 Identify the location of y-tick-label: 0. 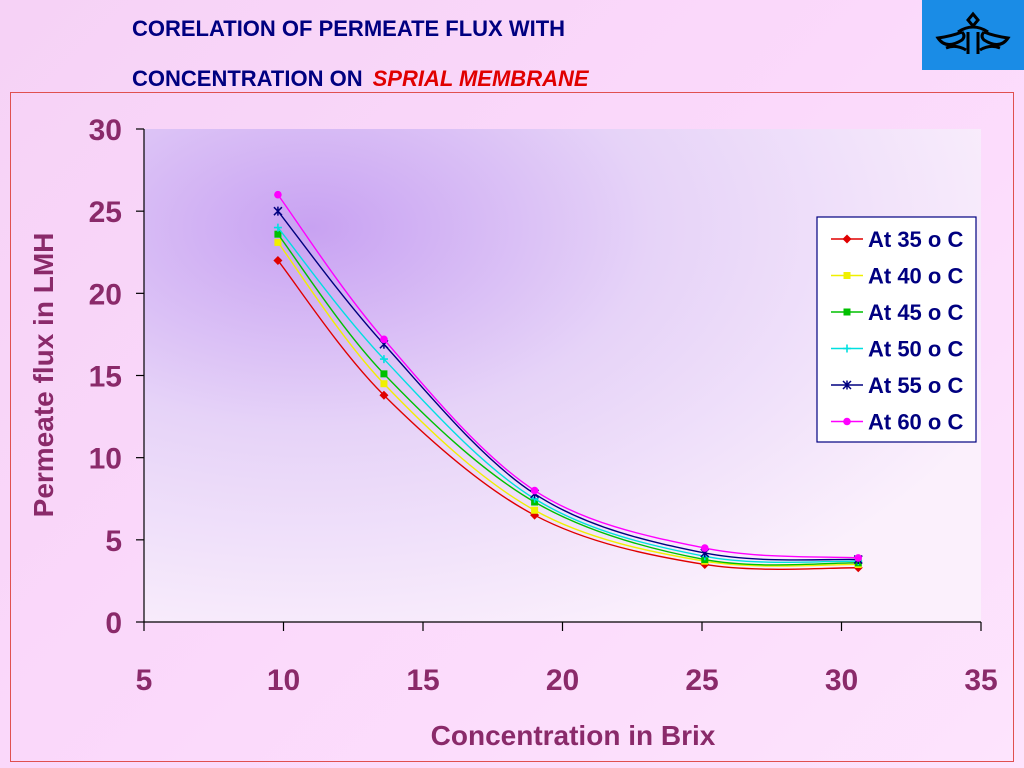
(113, 623).